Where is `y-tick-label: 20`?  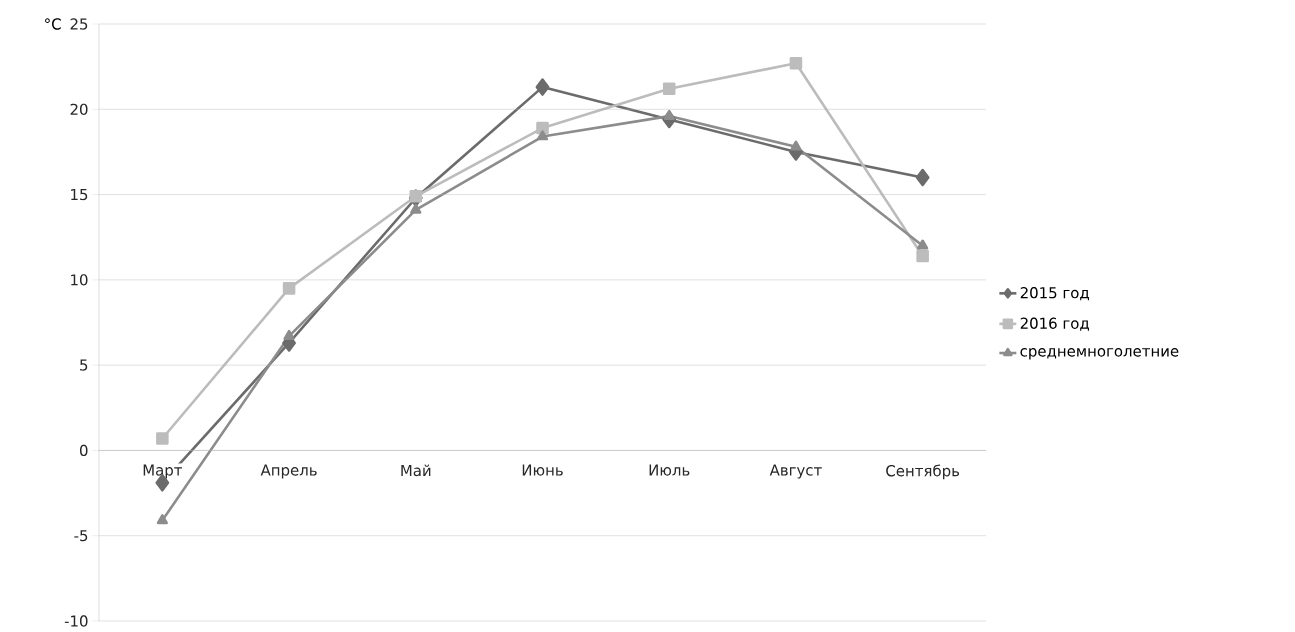 y-tick-label: 20 is located at coordinates (79, 109).